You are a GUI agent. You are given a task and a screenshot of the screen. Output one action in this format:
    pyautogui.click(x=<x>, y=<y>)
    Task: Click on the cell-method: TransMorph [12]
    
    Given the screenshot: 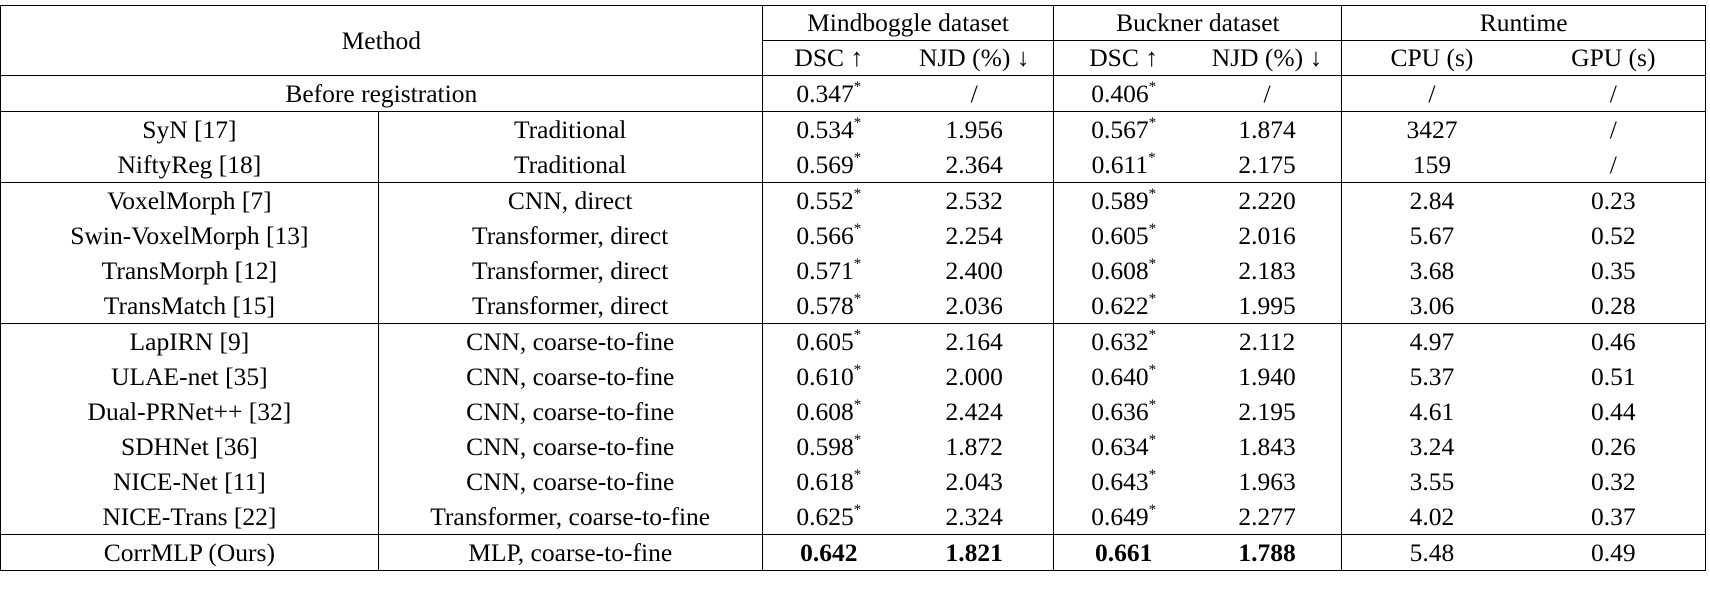 What is the action you would take?
    pyautogui.click(x=189, y=270)
    